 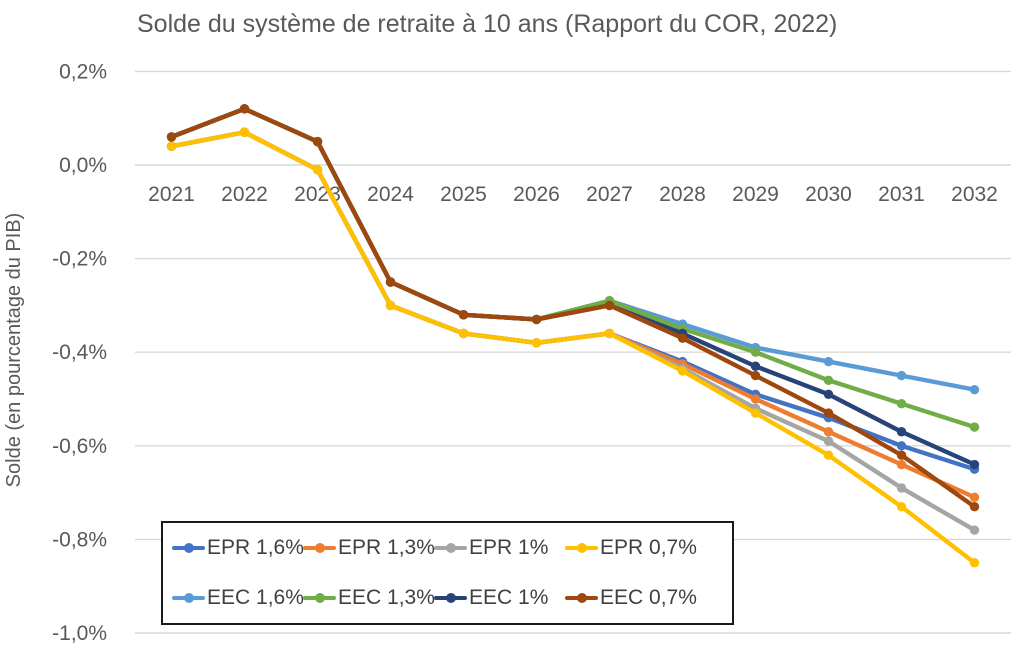 What do you see at coordinates (631, 598) in the screenshot?
I see `legend-item-eec-0-7: EEC 0,7%` at bounding box center [631, 598].